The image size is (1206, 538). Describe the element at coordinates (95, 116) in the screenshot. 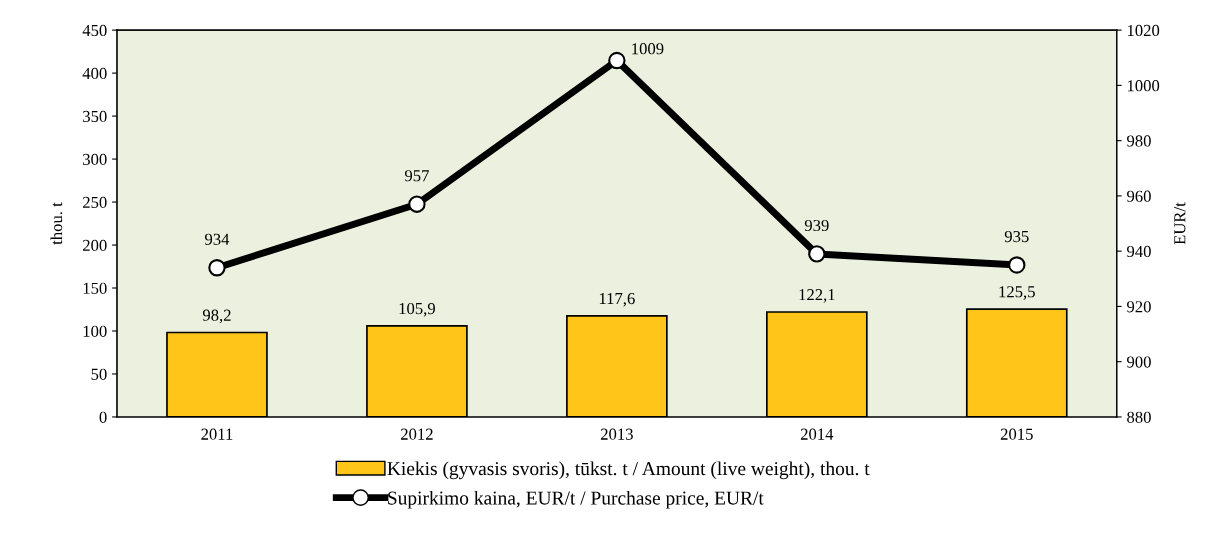

I see `y-tick-label: 350` at that location.